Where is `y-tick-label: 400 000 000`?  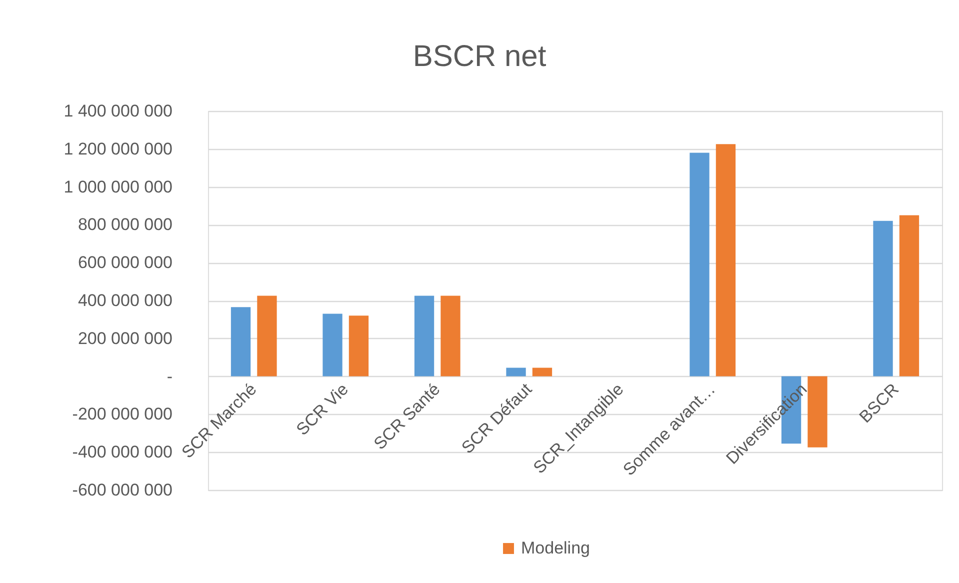
y-tick-label: 400 000 000 is located at coordinates (125, 300).